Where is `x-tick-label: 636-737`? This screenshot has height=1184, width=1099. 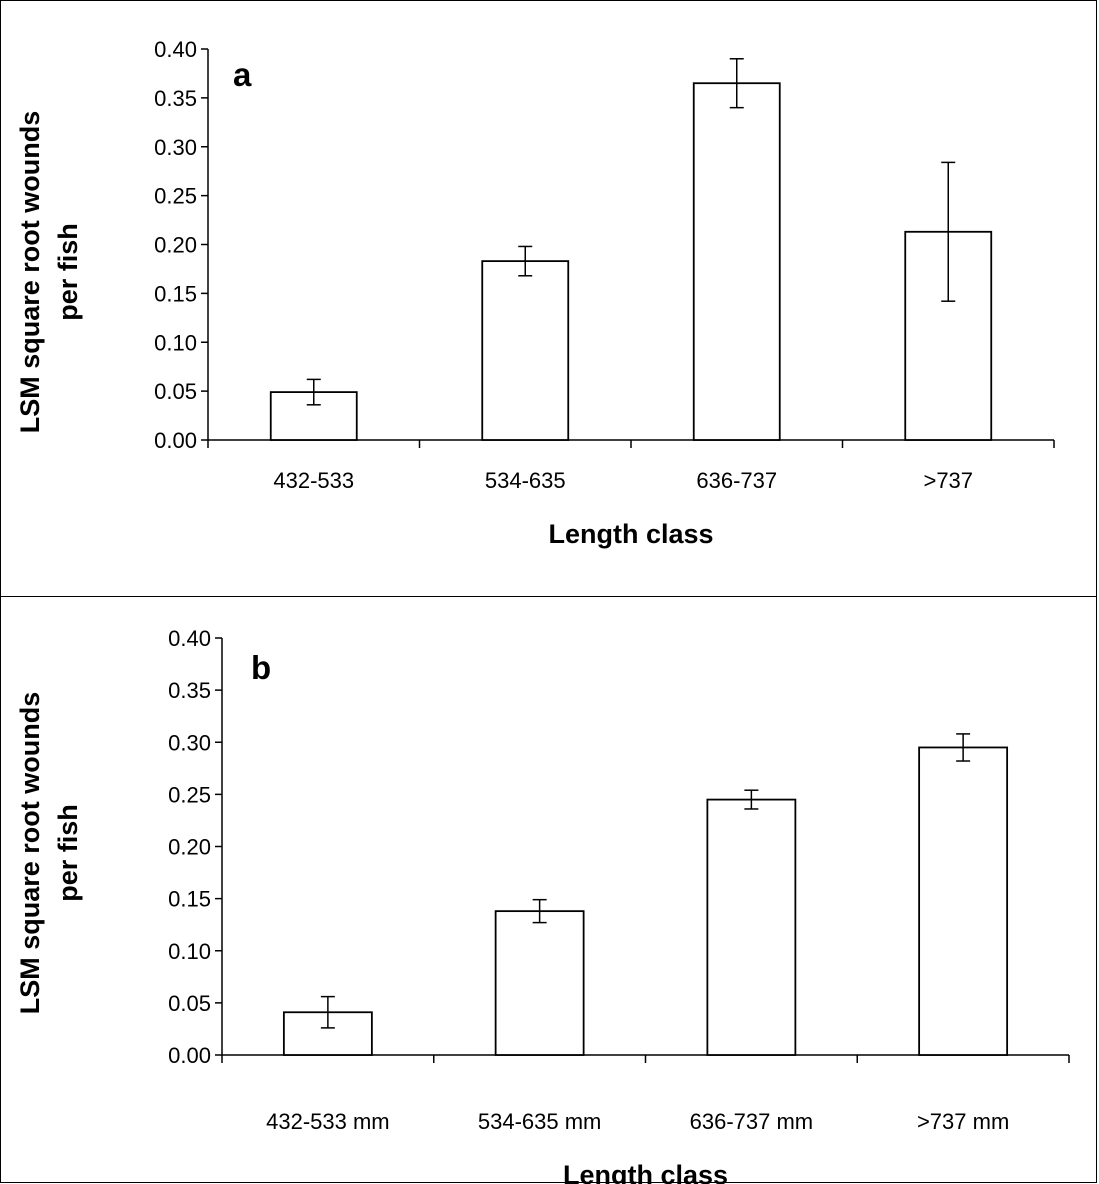
x-tick-label: 636-737 is located at coordinates (736, 480).